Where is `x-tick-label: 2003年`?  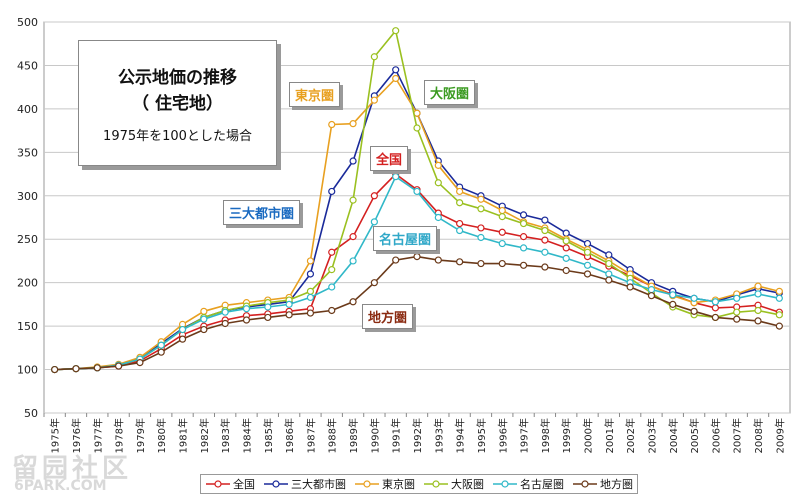 x-tick-label: 2003年 is located at coordinates (651, 435).